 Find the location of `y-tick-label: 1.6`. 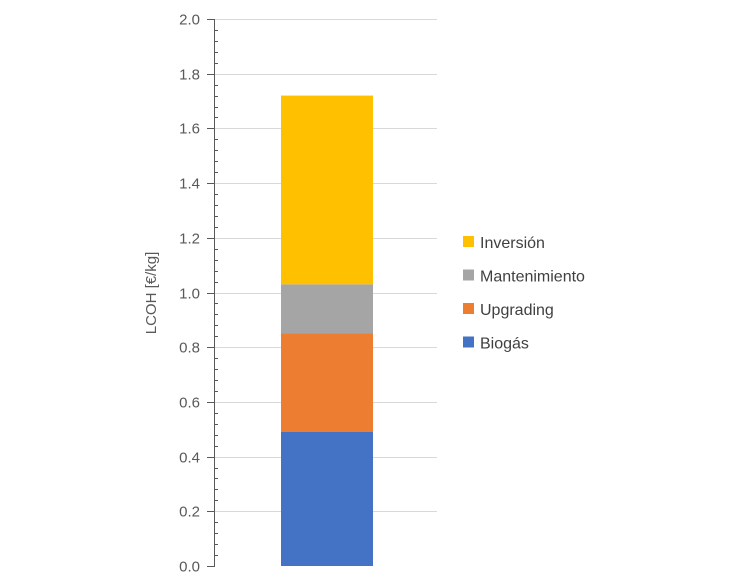

y-tick-label: 1.6 is located at coordinates (189, 129).